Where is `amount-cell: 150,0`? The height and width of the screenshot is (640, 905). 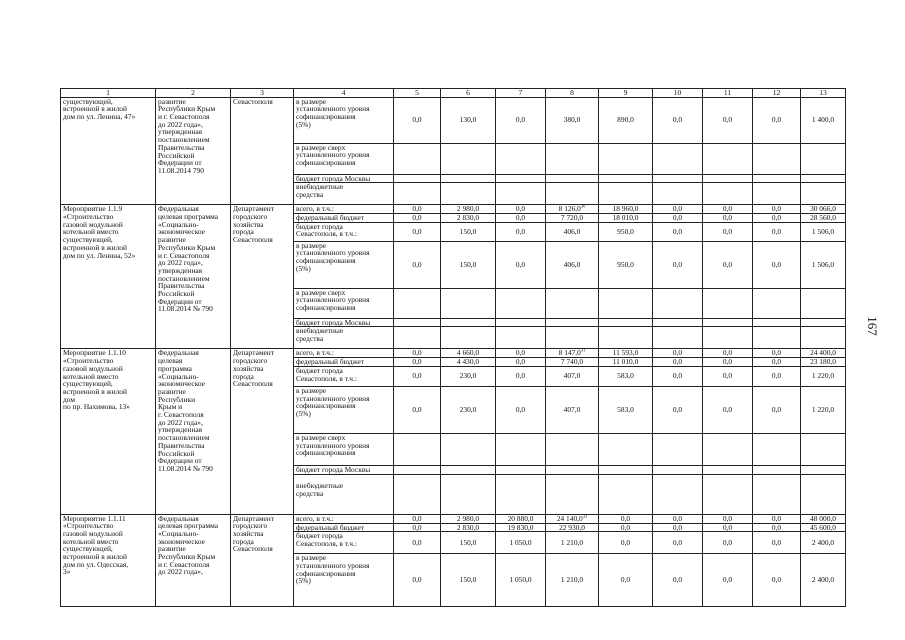
amount-cell: 150,0 is located at coordinates (468, 543).